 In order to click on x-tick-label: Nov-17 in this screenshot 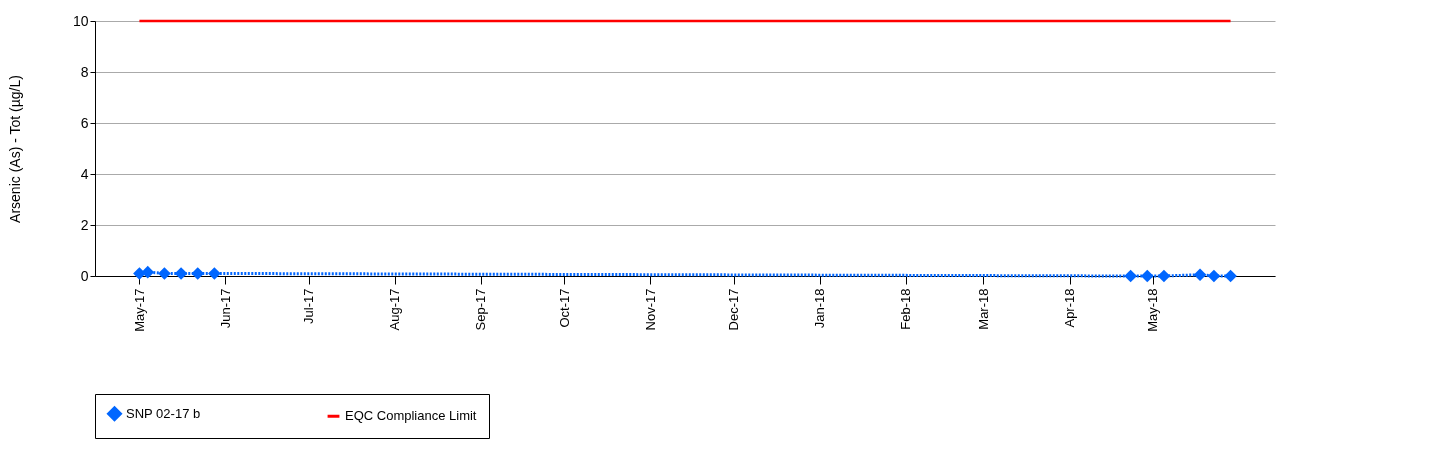, I will do `click(650, 309)`.